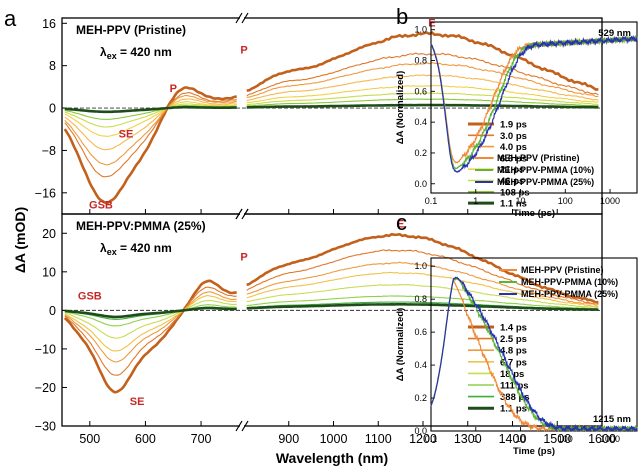 This screenshot has width=640, height=469. I want to click on x-tick-label: 1200, so click(423, 439).